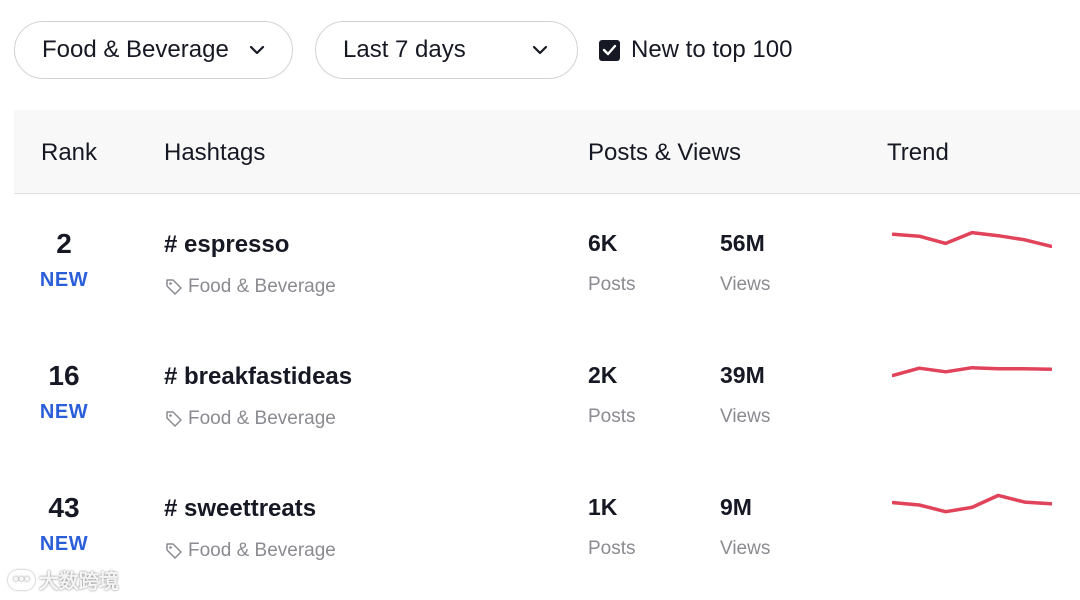  I want to click on column-header-rank: Rank, so click(69, 152).